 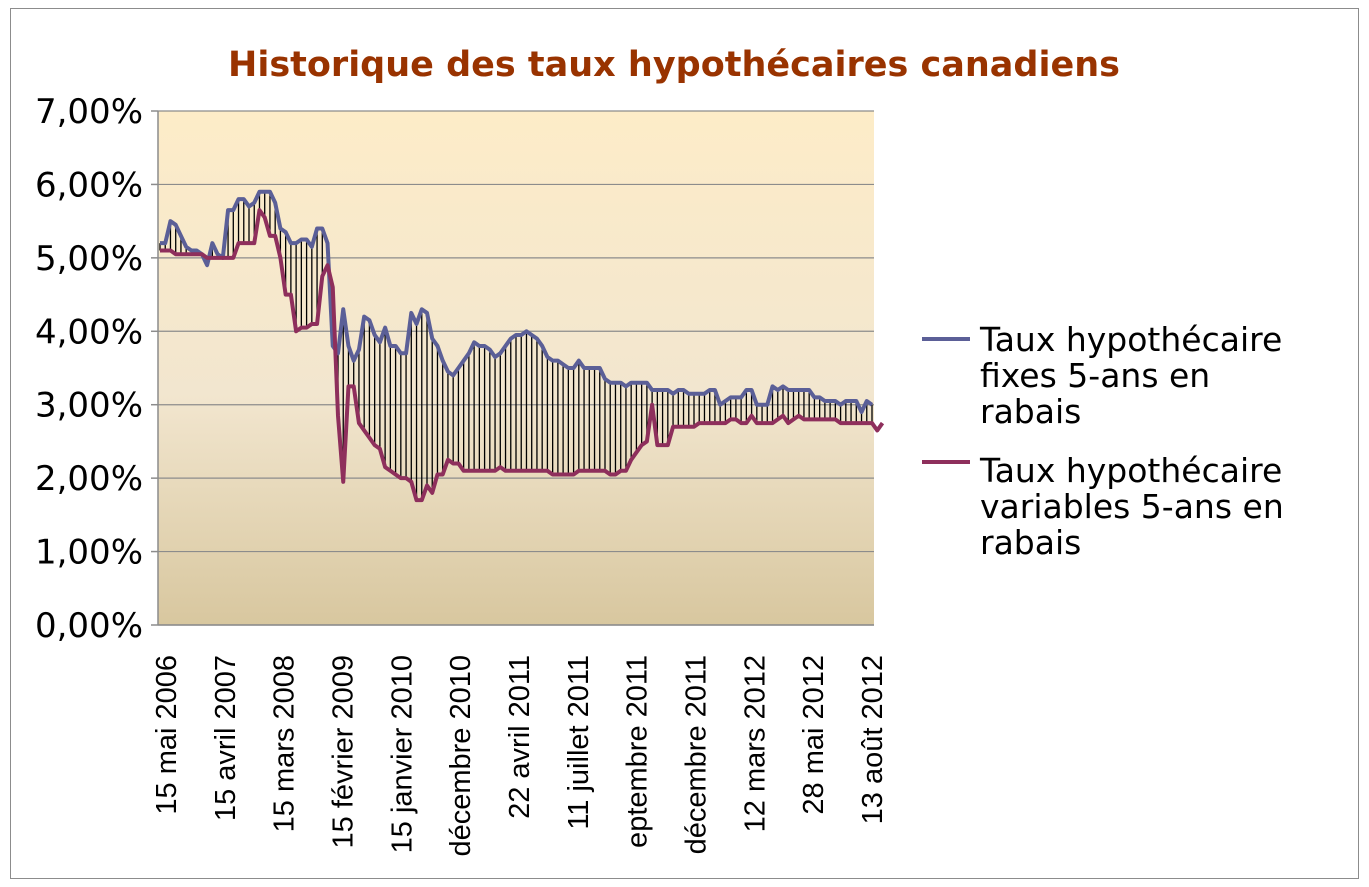 What do you see at coordinates (89, 185) in the screenshot?
I see `y-tick-label: 6,00%` at bounding box center [89, 185].